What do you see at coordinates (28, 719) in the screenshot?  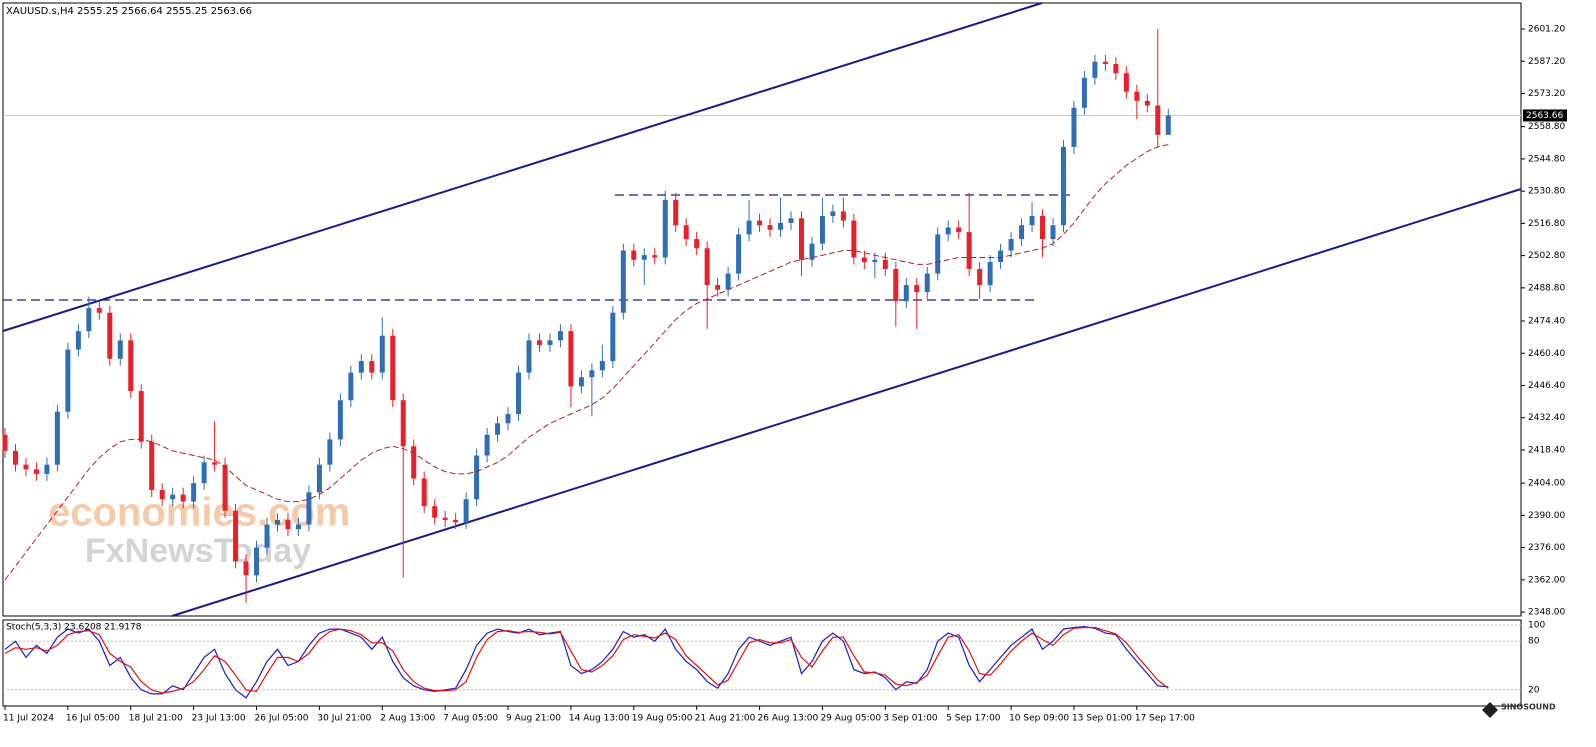 I see `x-tick-label: 11 Jul 2024` at bounding box center [28, 719].